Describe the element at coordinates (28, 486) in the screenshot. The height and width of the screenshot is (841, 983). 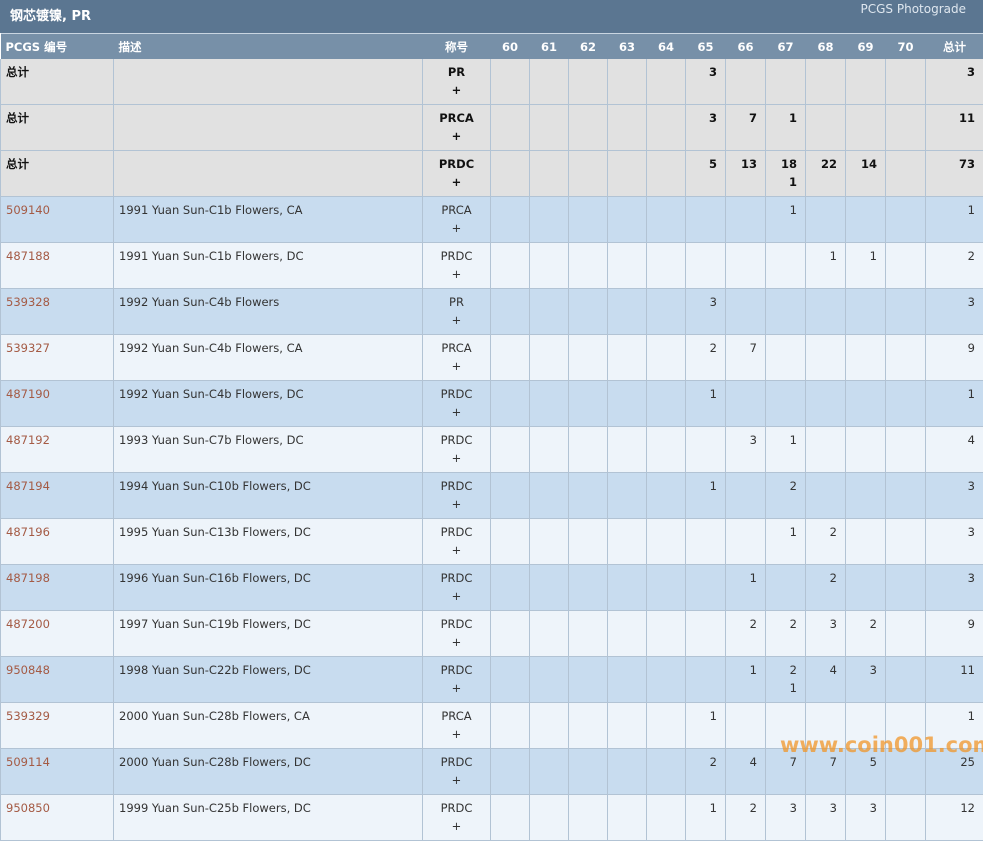
I see `pcgs-number: 487194` at that location.